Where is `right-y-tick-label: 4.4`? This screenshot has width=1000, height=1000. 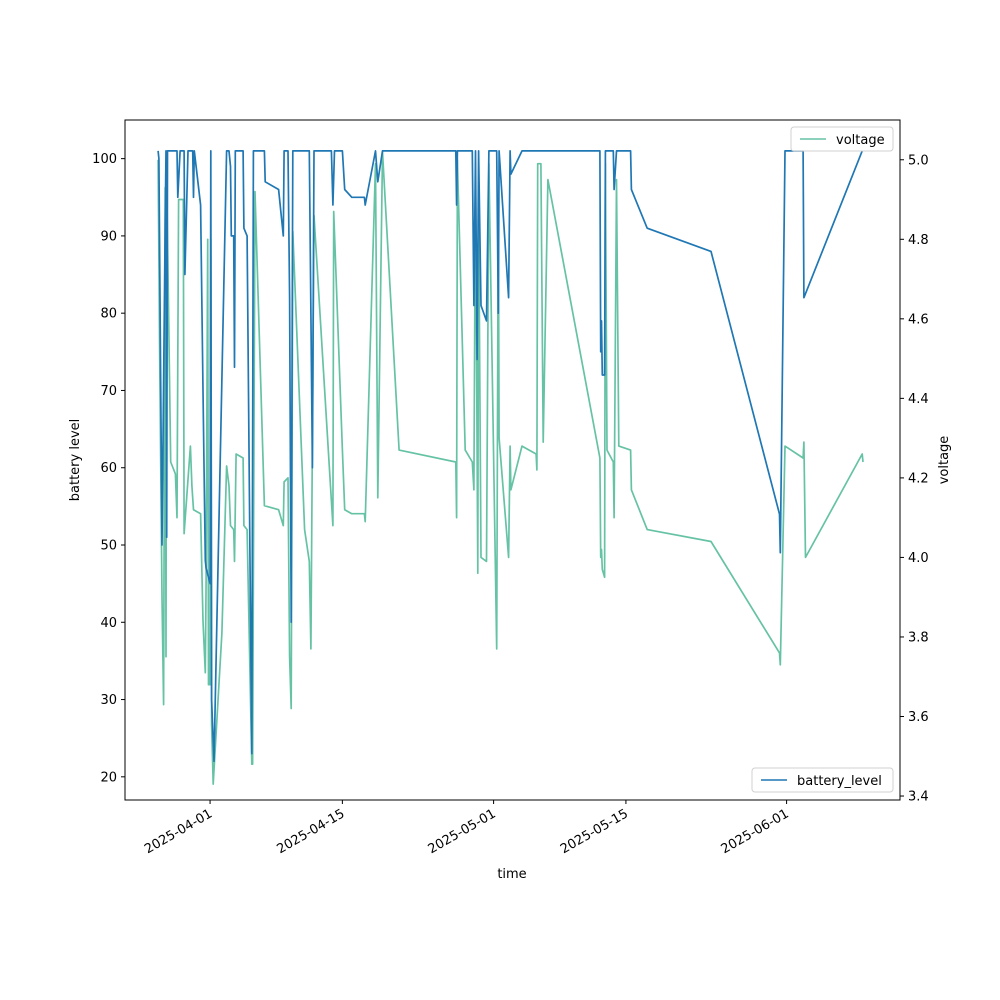
right-y-tick-label: 4.4 is located at coordinates (918, 399).